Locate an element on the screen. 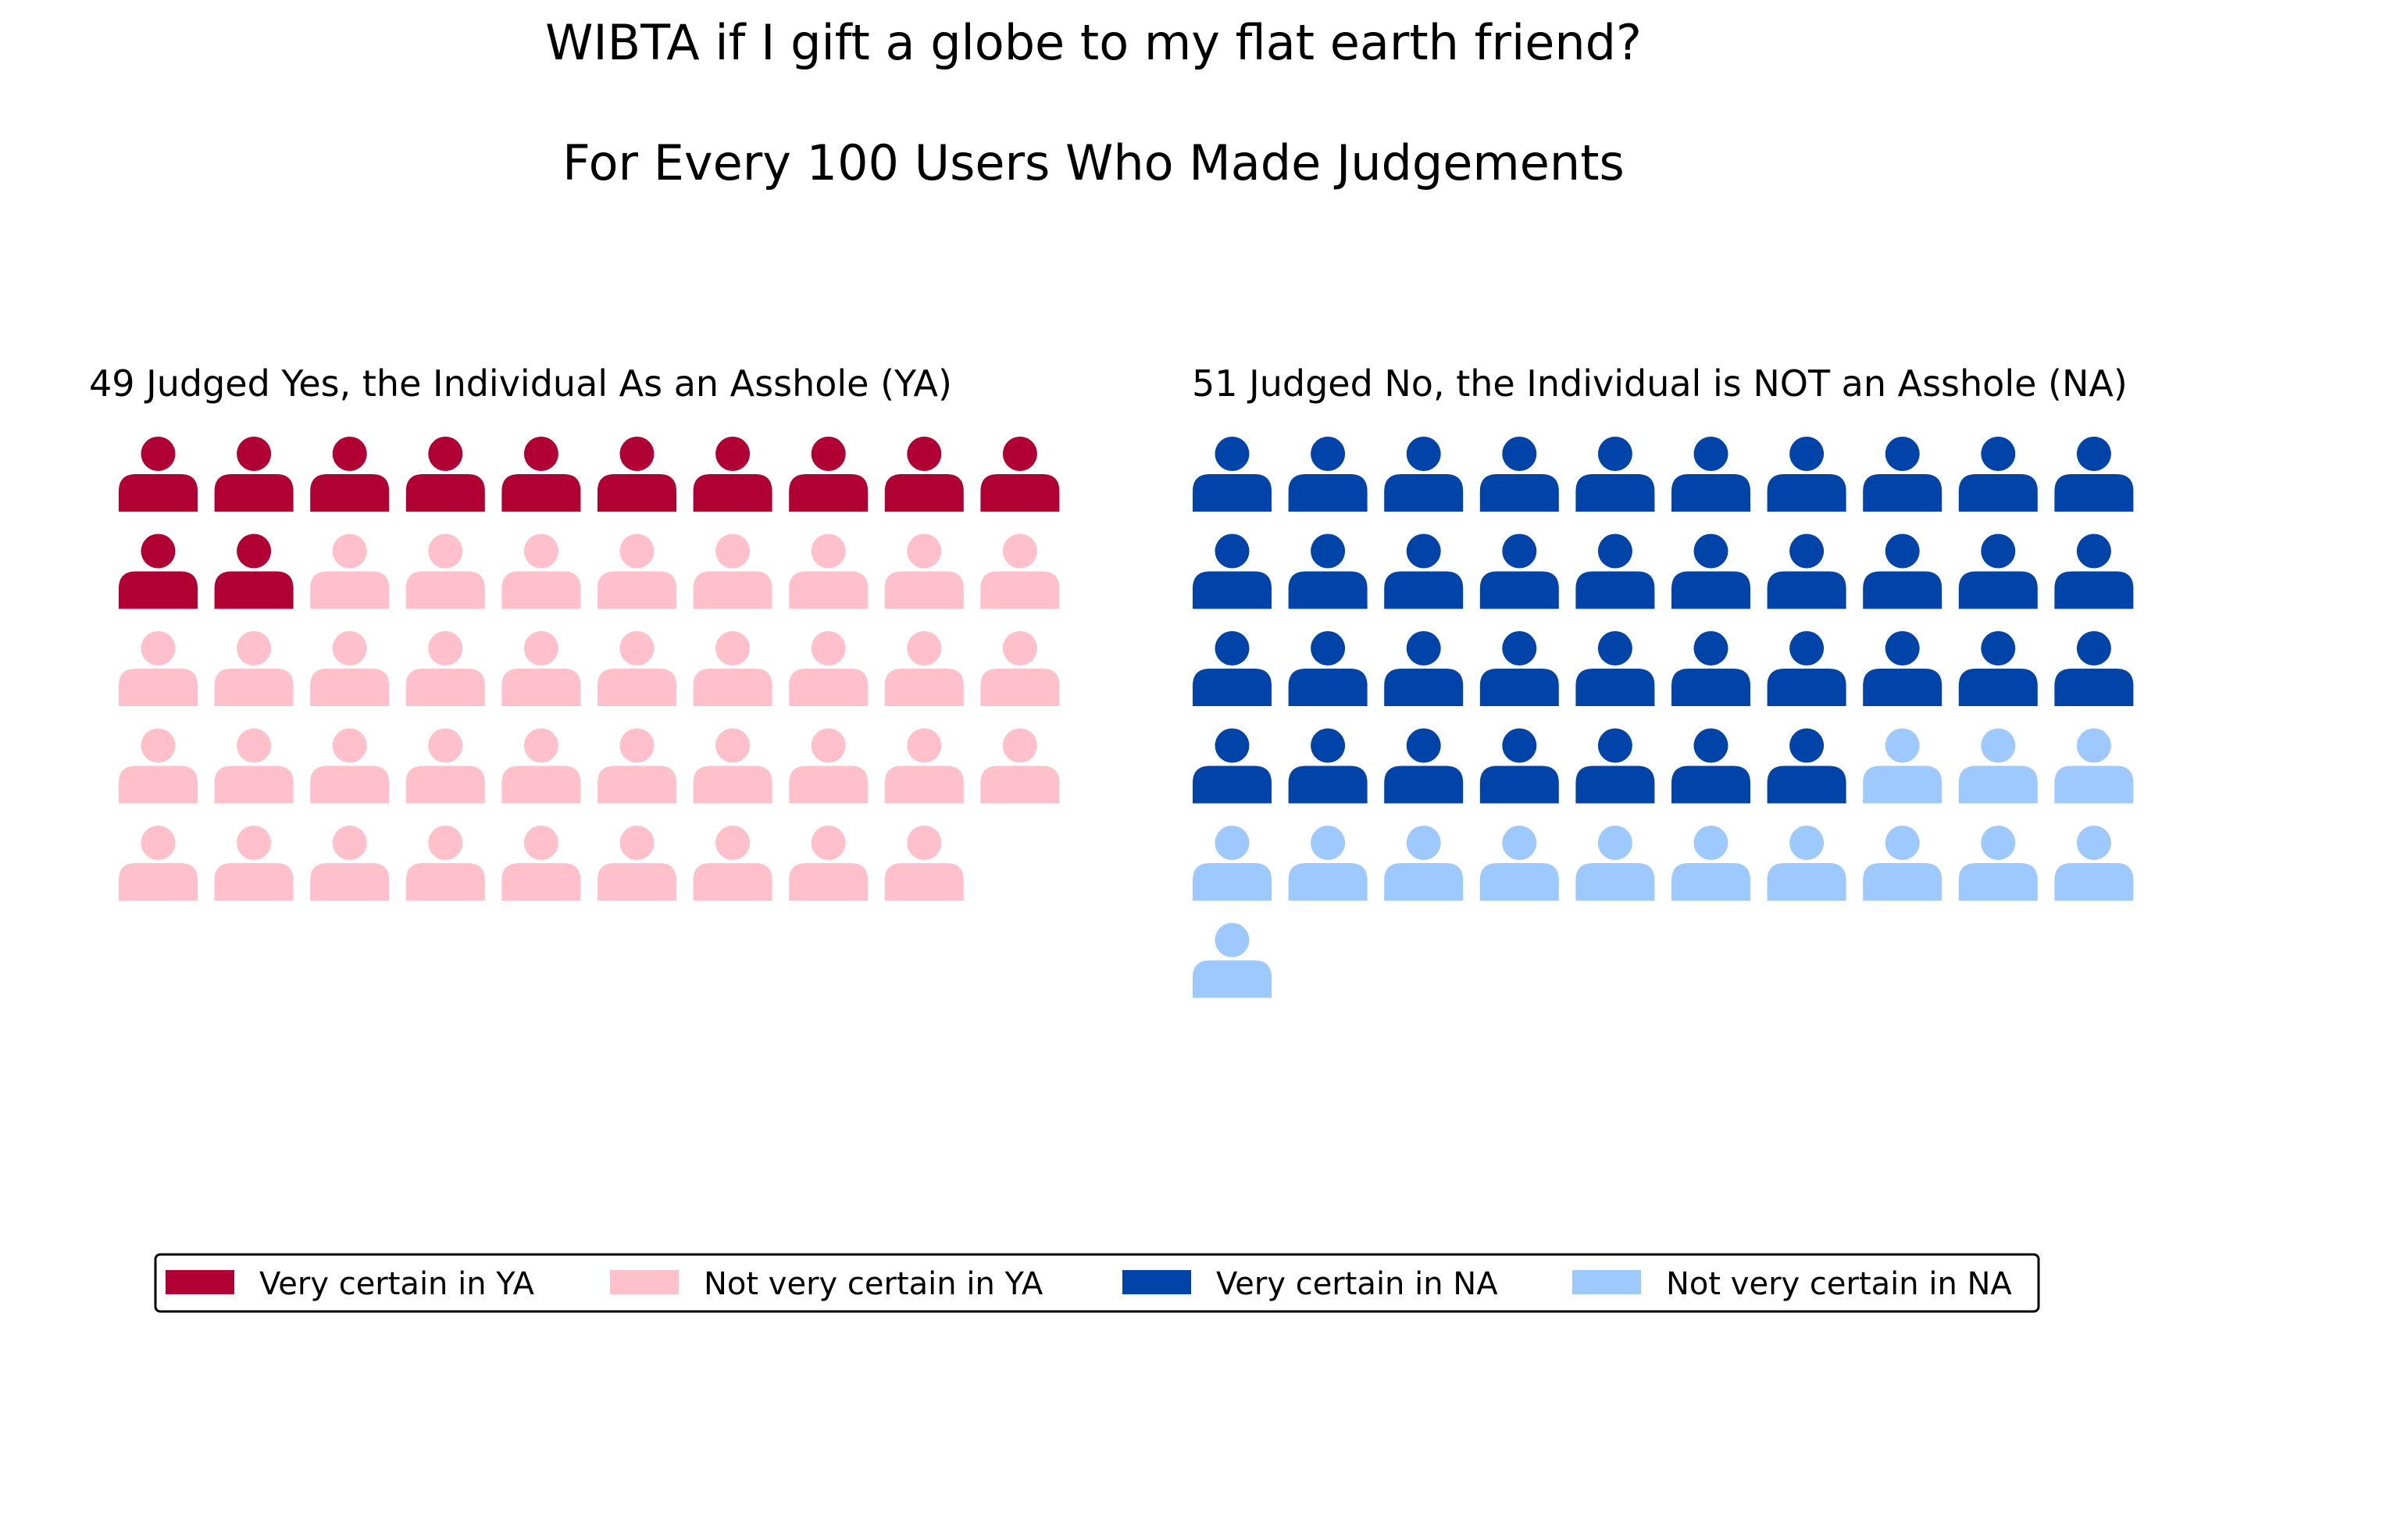 The image size is (2408, 1513). panel-ya-icons is located at coordinates (589, 669).